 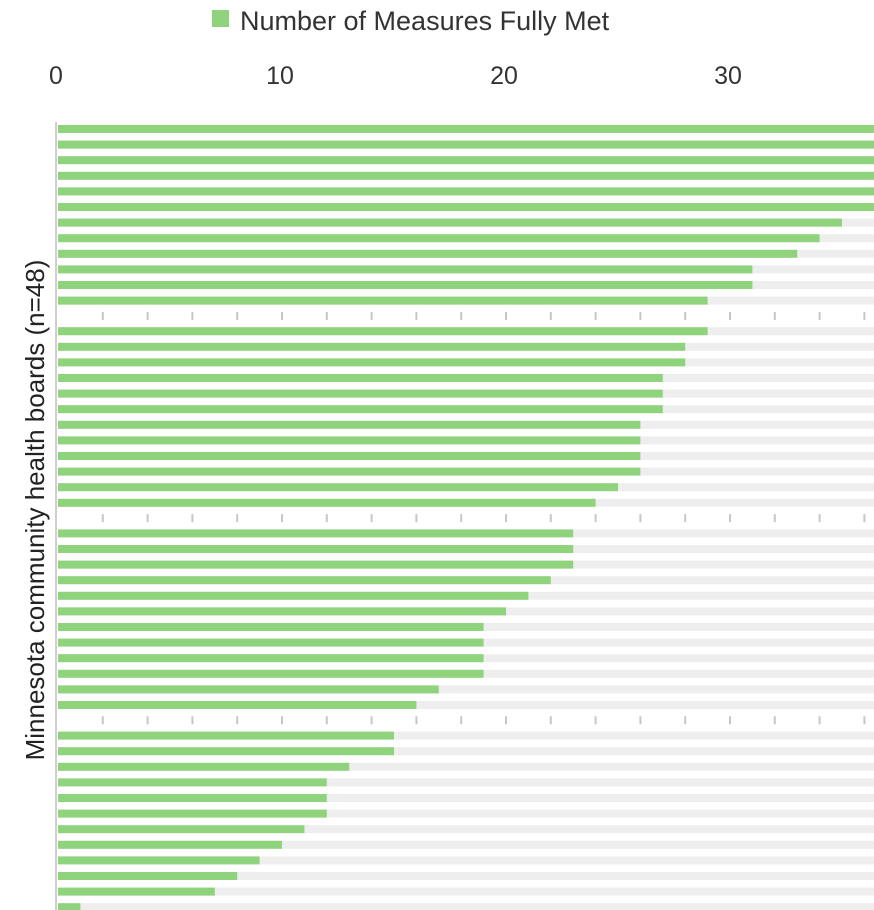 I want to click on legend-label: Number of Measures Fully Met, so click(x=425, y=21).